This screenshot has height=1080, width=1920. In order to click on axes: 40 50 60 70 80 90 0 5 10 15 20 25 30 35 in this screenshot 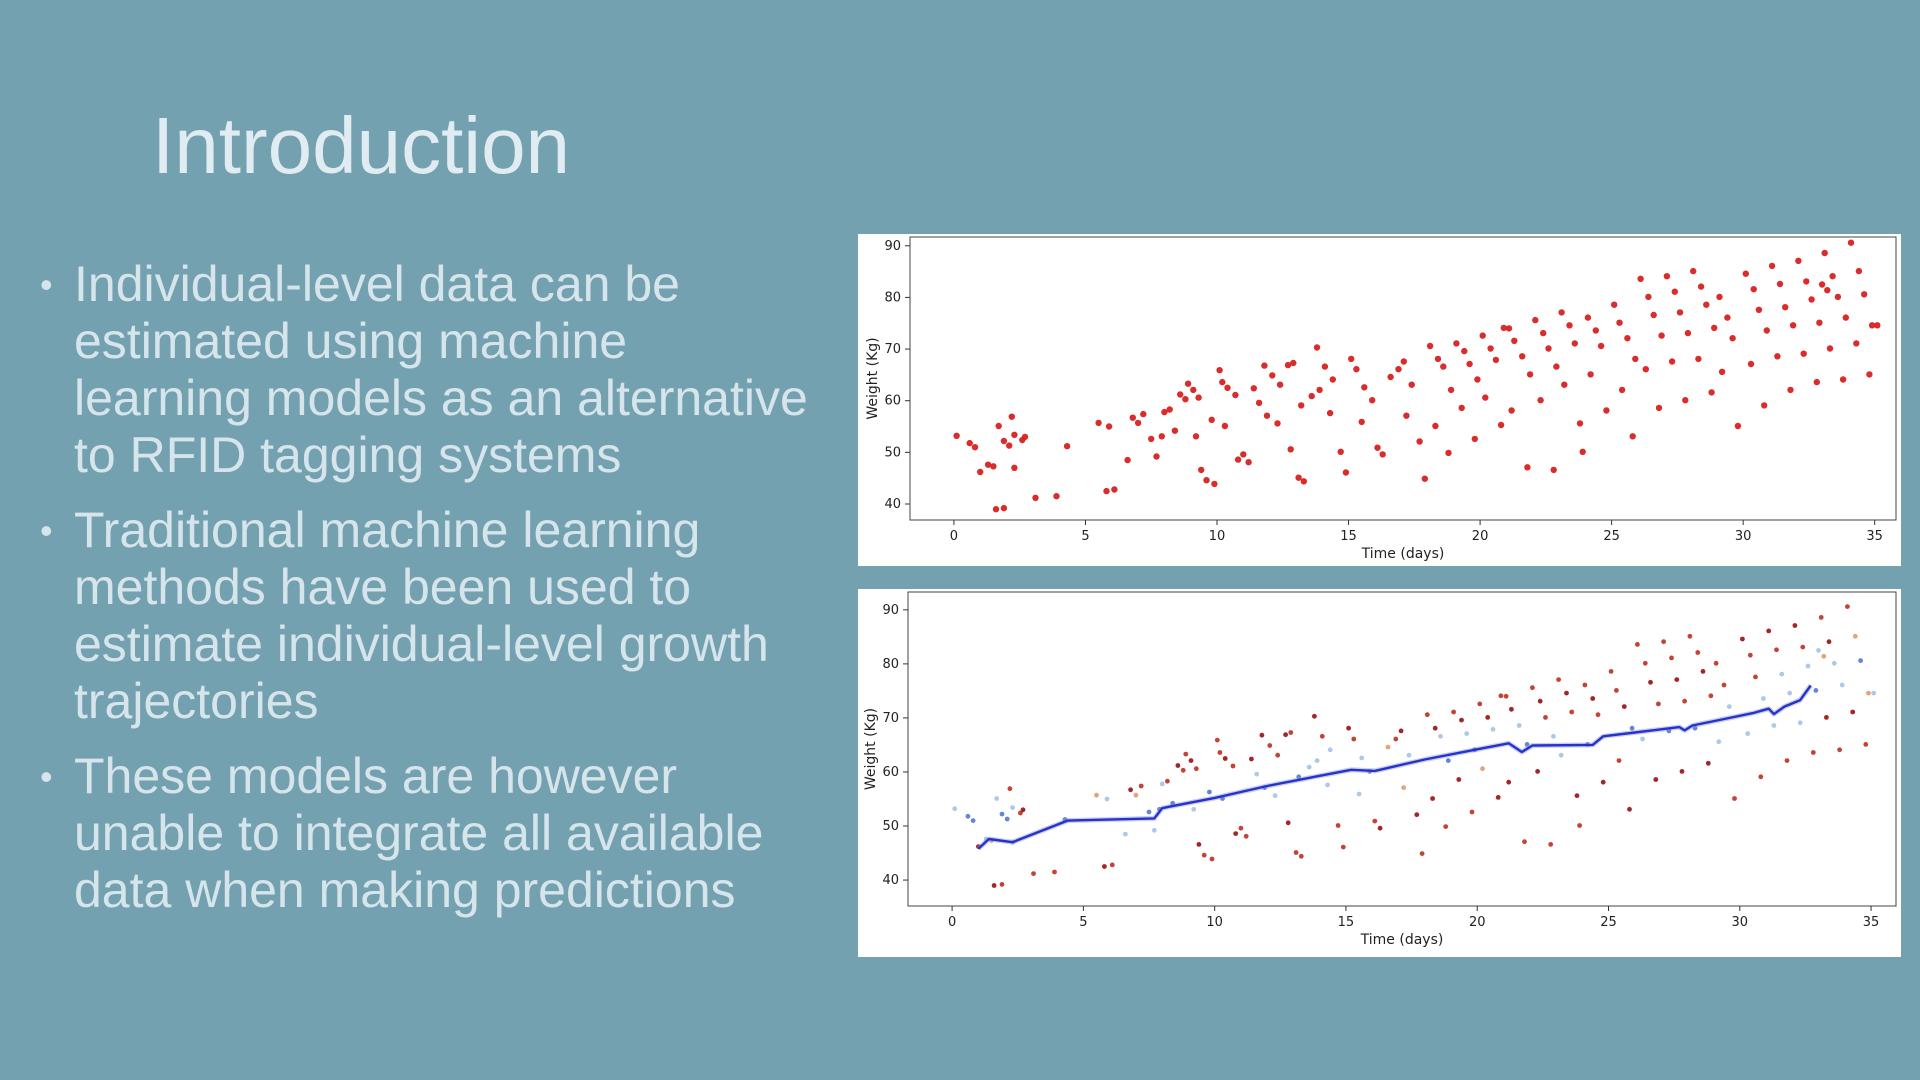, I will do `click(1383, 391)`.